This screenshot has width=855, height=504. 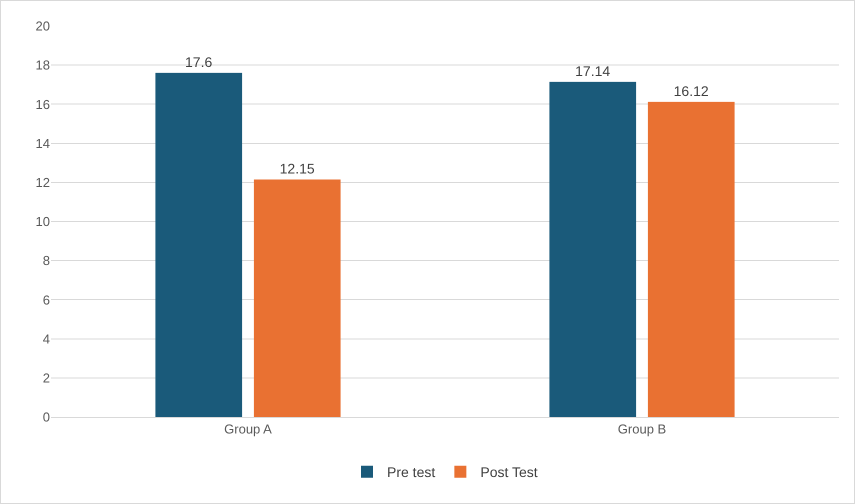 I want to click on legend-label: Post Test, so click(x=509, y=472).